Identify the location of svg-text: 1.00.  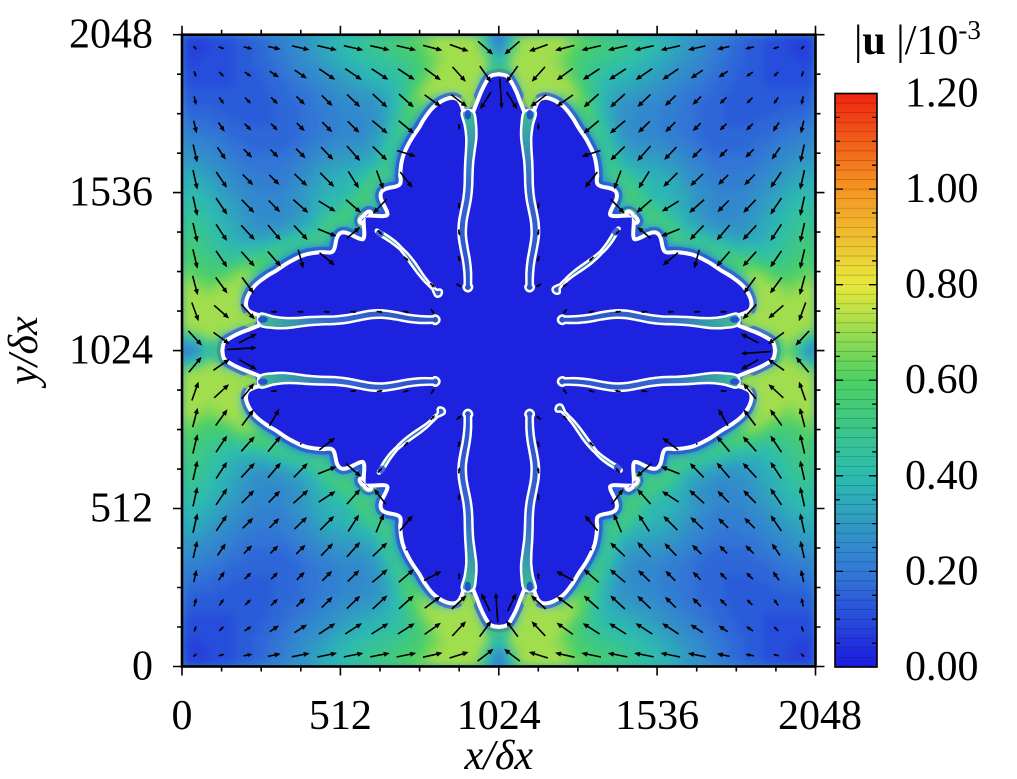
(942, 189).